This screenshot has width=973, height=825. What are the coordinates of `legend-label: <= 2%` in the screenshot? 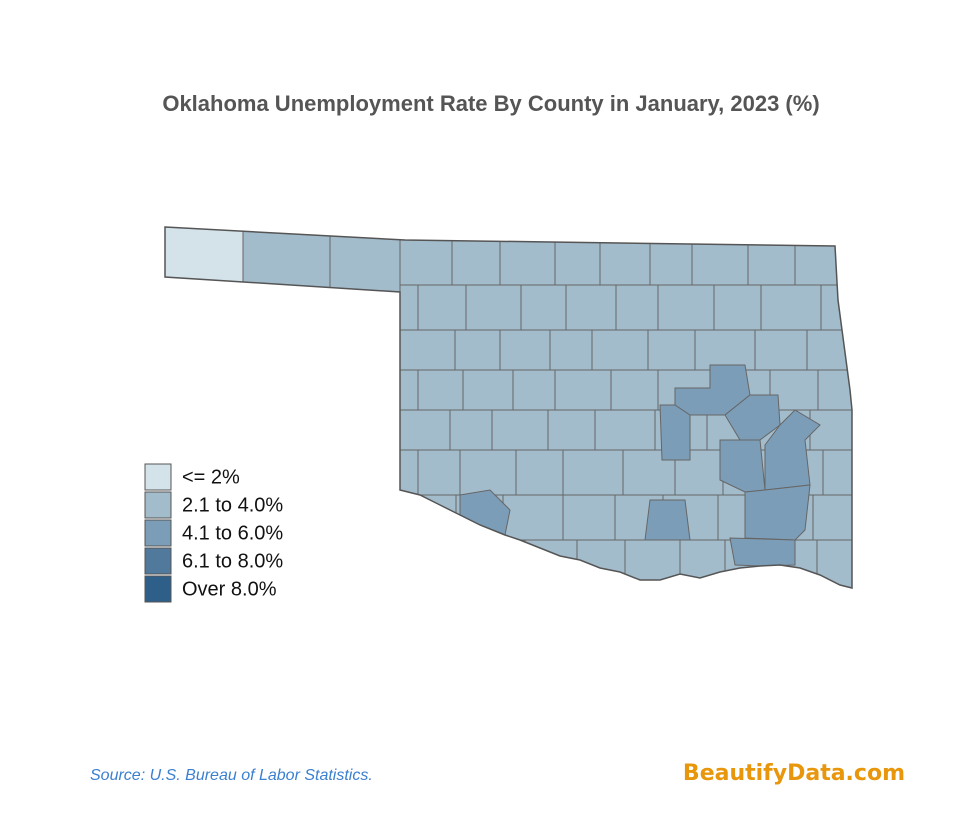 It's located at (211, 477).